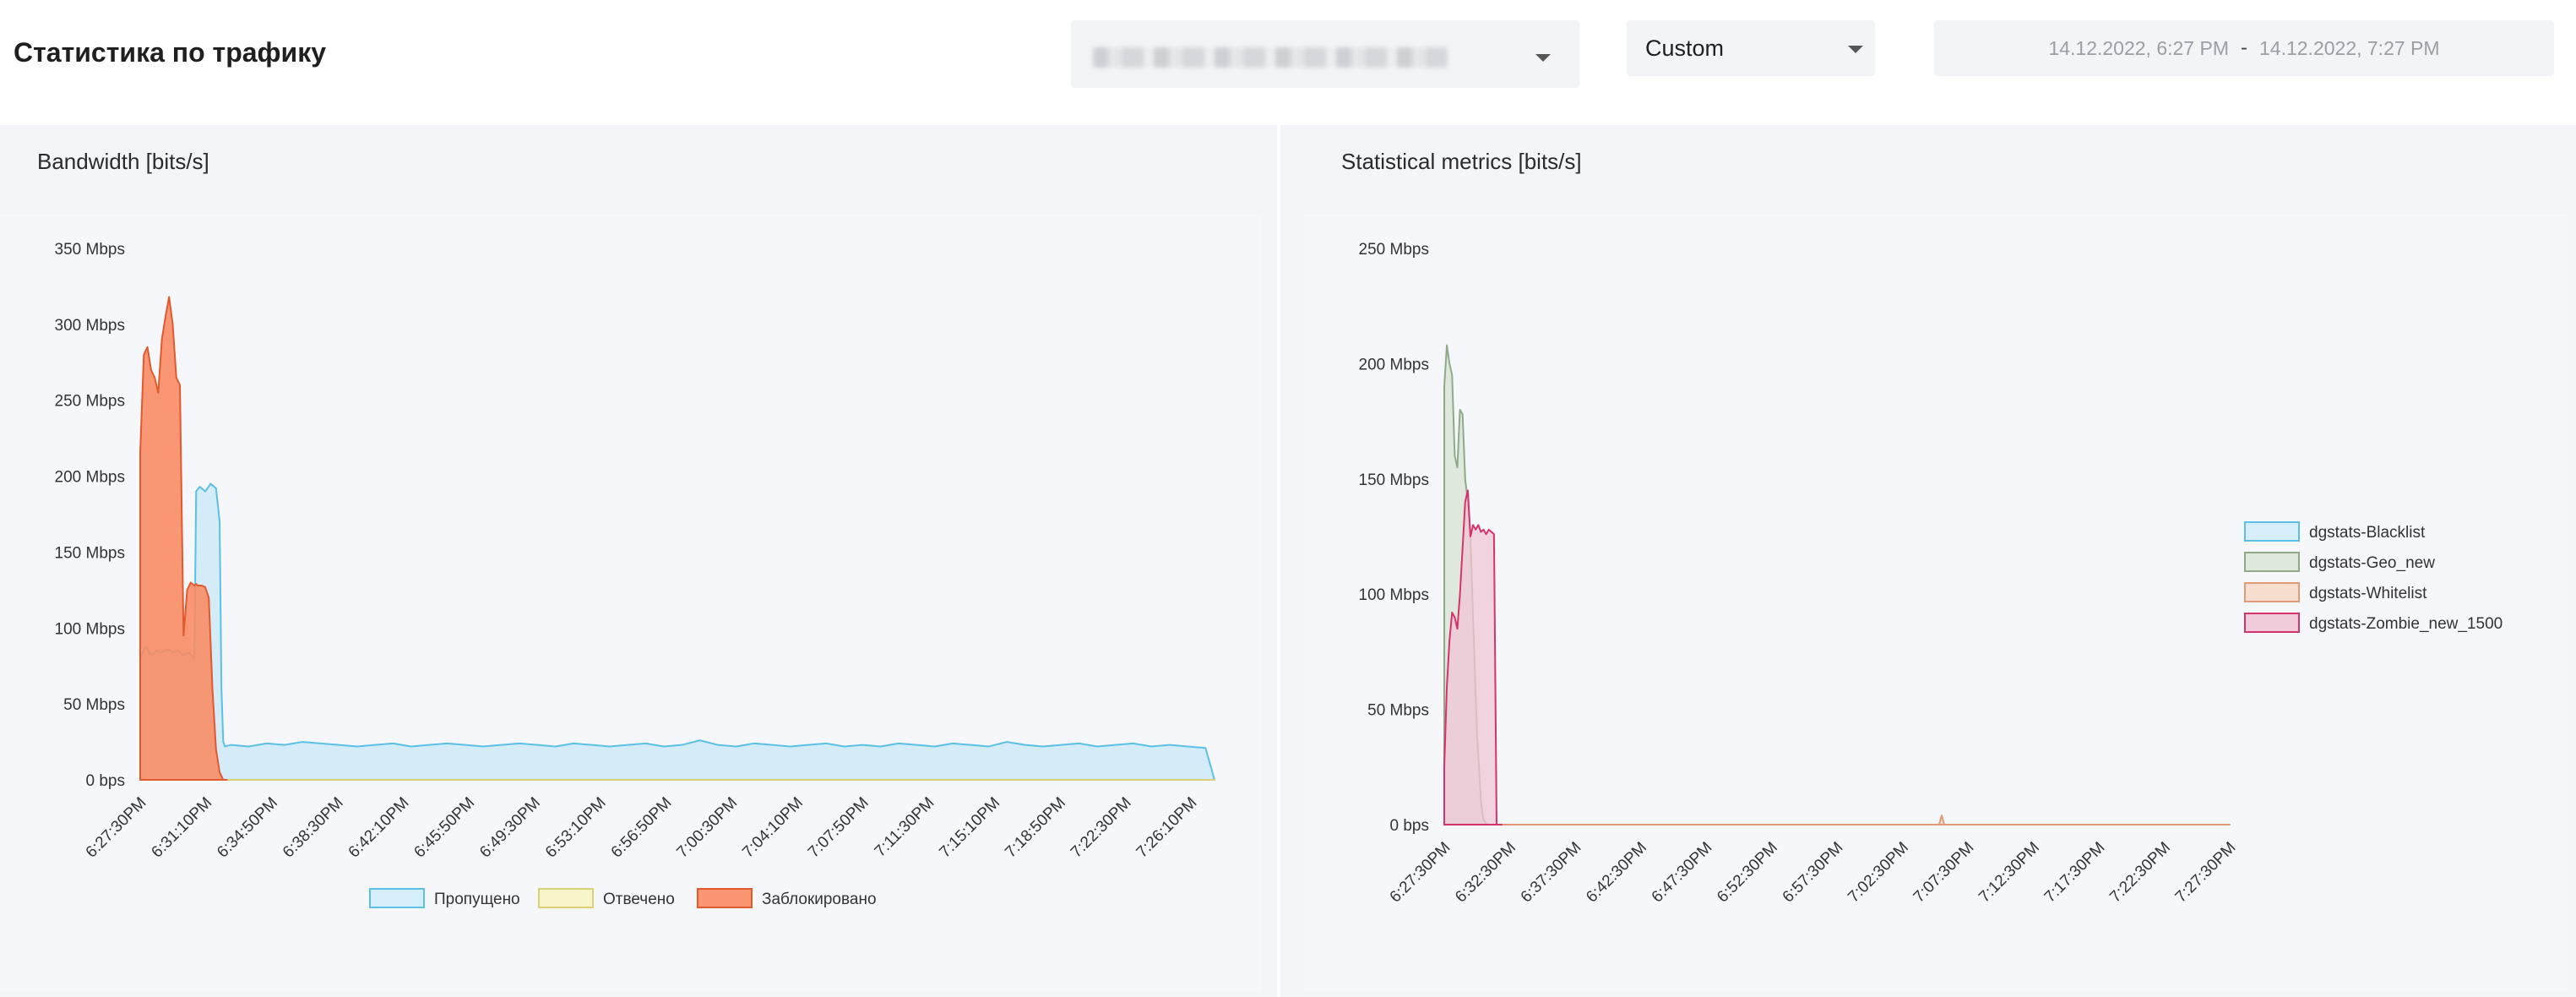  I want to click on legend-label-dgstats-zombie-new-1500: dgstats-Zombie_new_1500, so click(2406, 624).